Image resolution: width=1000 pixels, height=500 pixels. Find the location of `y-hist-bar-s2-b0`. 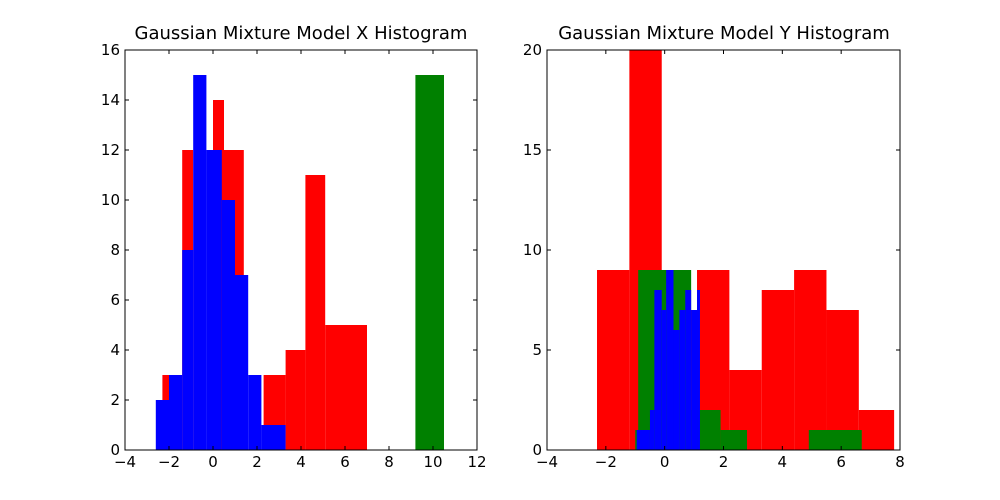

y-hist-bar-s2-b0 is located at coordinates (643, 440).